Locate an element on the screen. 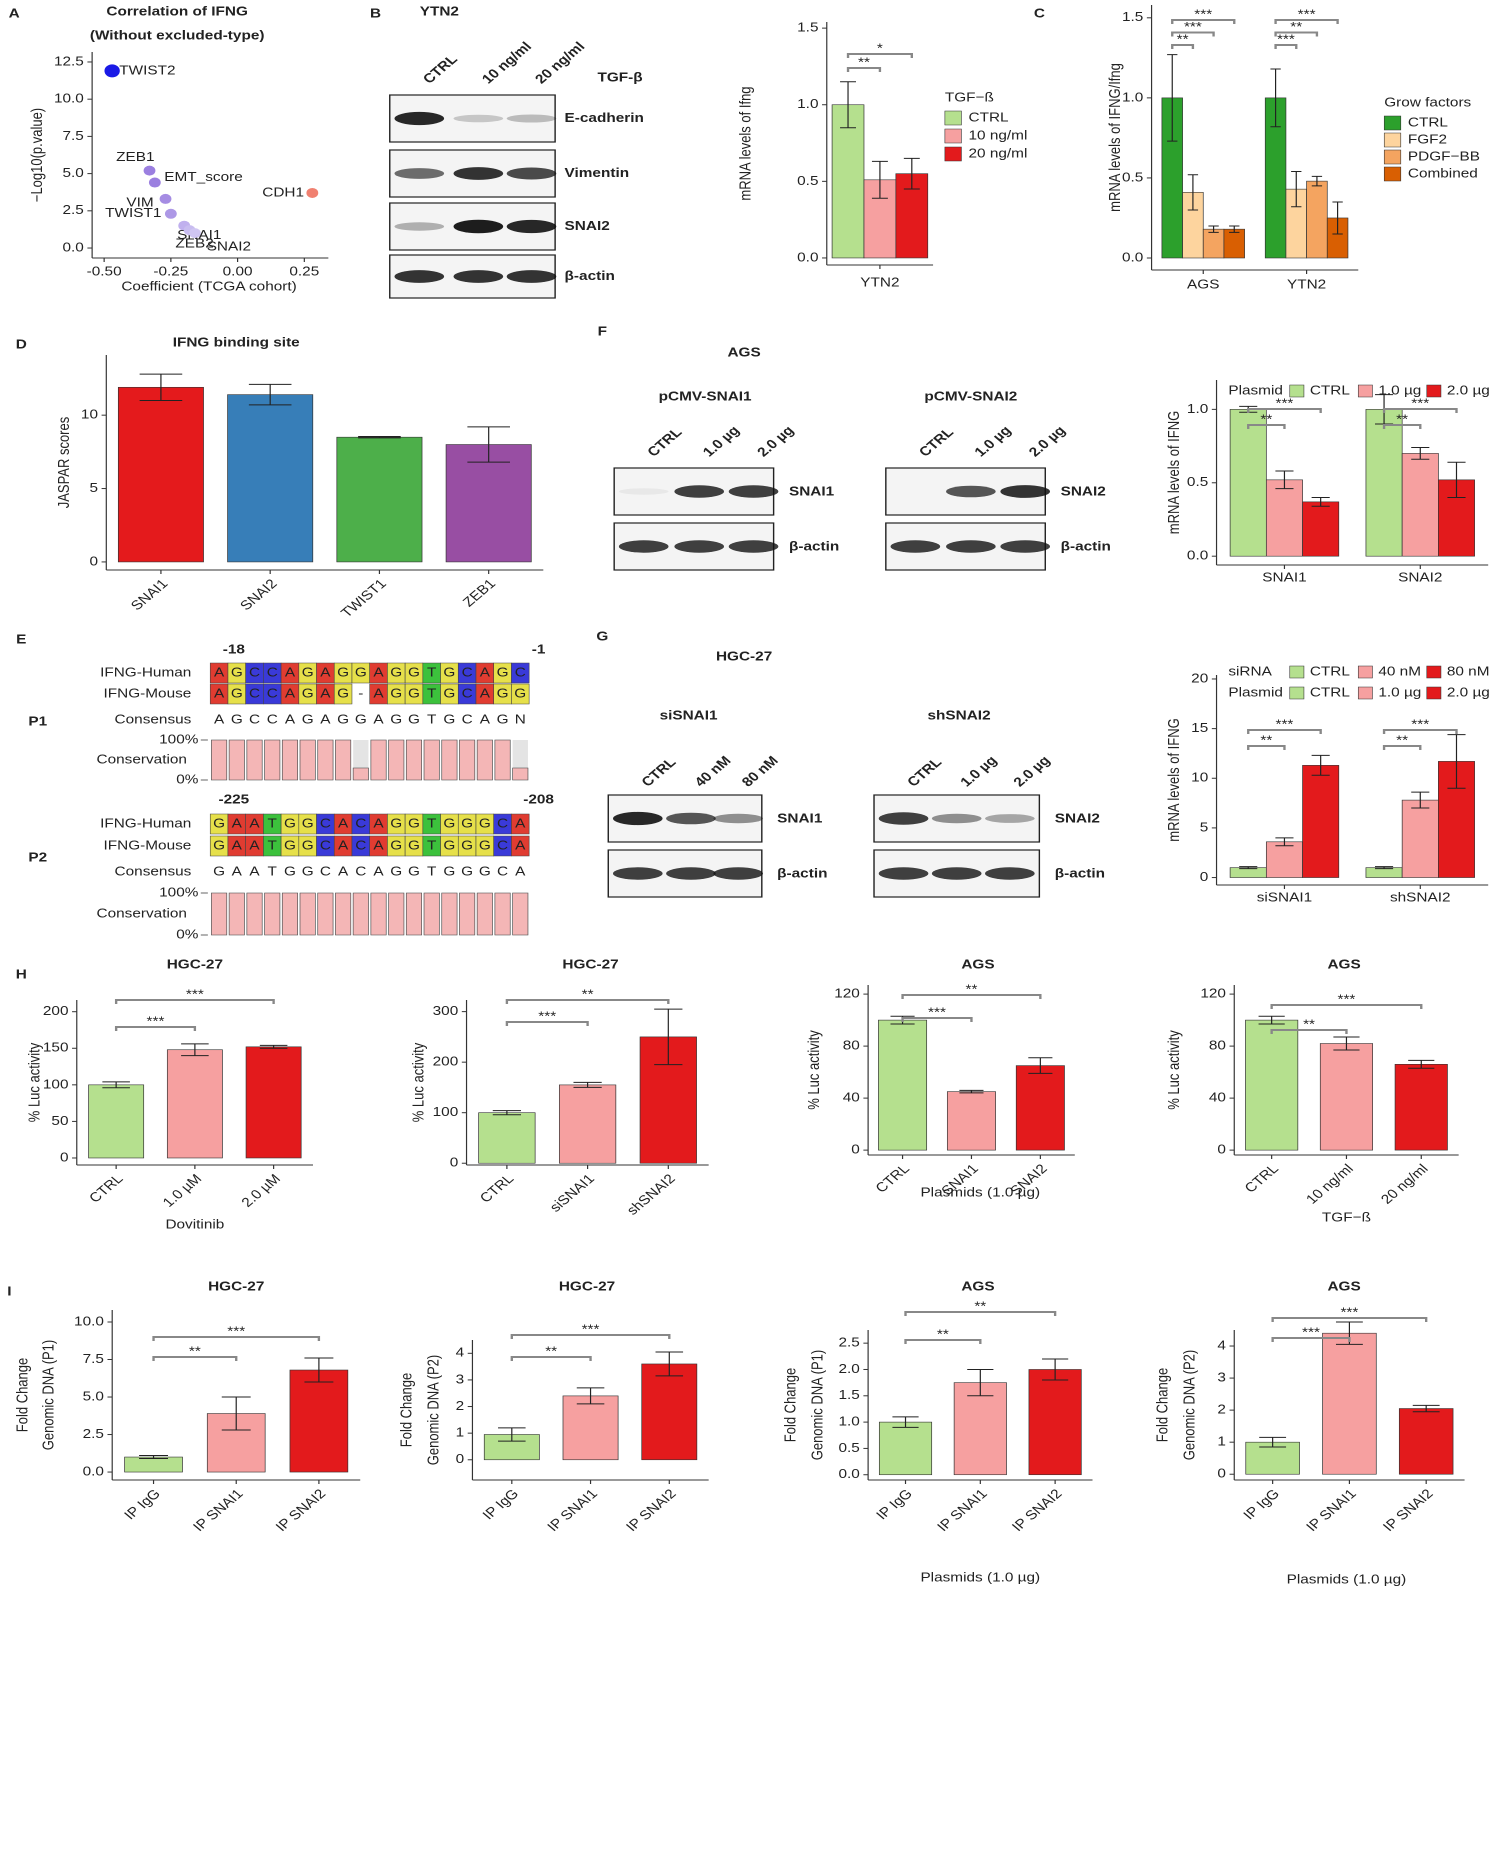  legend-swatch is located at coordinates (1392, 174).